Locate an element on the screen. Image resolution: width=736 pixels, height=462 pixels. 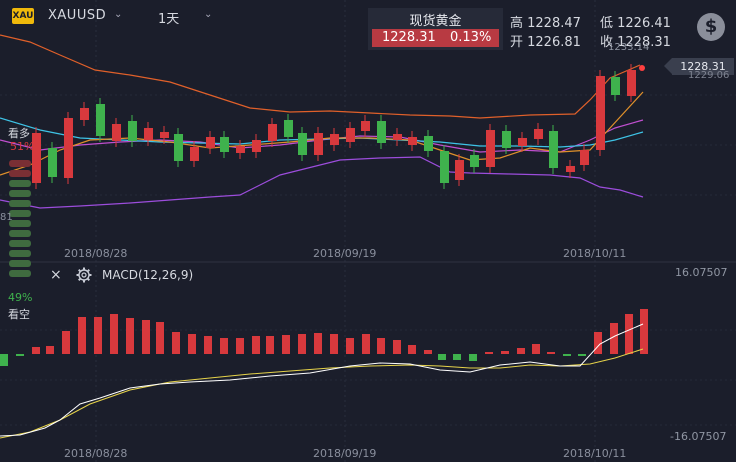
bear-label: 看空 is located at coordinates (19, 314).